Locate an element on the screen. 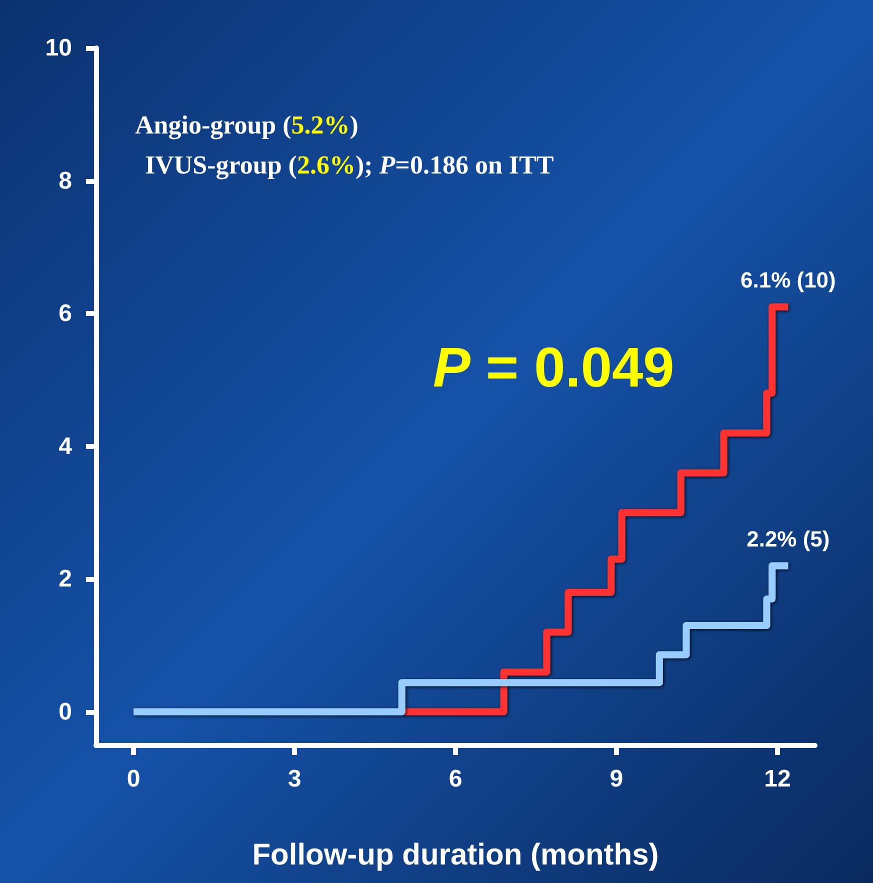 Image resolution: width=873 pixels, height=883 pixels. annotation: Angio-group (5.2%) is located at coordinates (246, 125).